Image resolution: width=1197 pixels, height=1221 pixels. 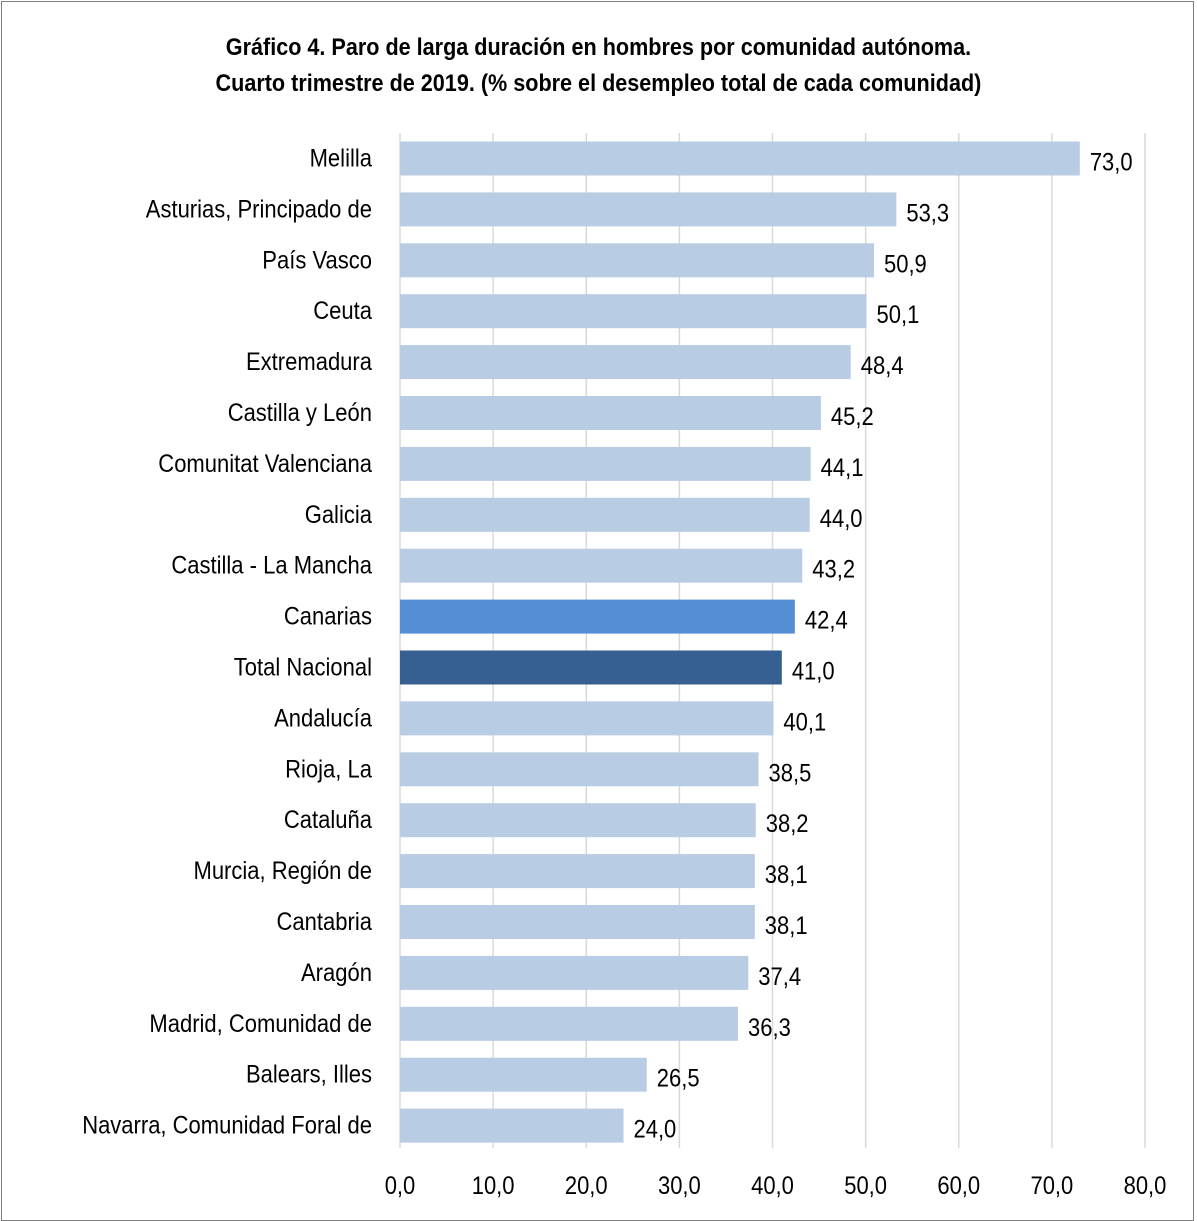 What do you see at coordinates (655, 1130) in the screenshot?
I see `value-label: 24,0` at bounding box center [655, 1130].